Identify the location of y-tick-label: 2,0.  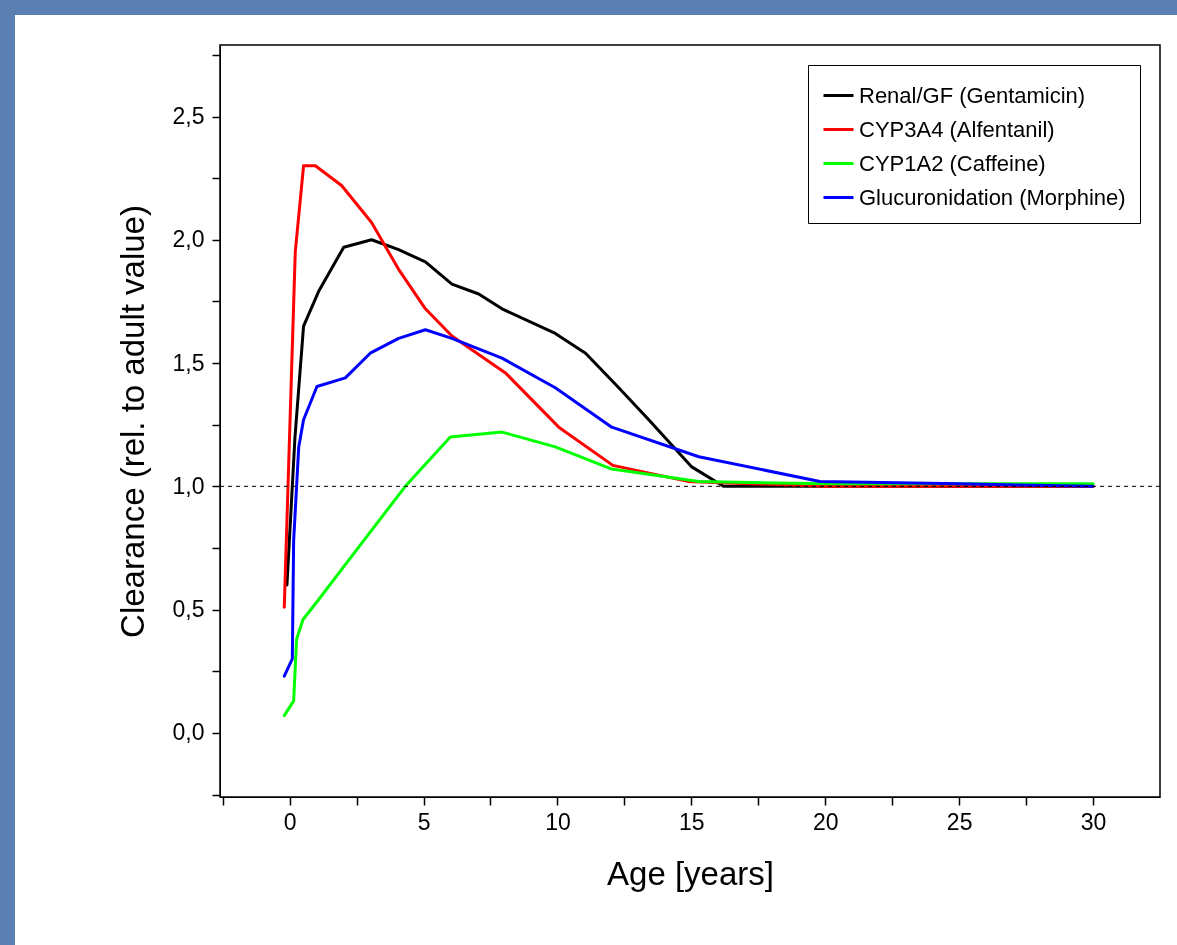
(188, 239).